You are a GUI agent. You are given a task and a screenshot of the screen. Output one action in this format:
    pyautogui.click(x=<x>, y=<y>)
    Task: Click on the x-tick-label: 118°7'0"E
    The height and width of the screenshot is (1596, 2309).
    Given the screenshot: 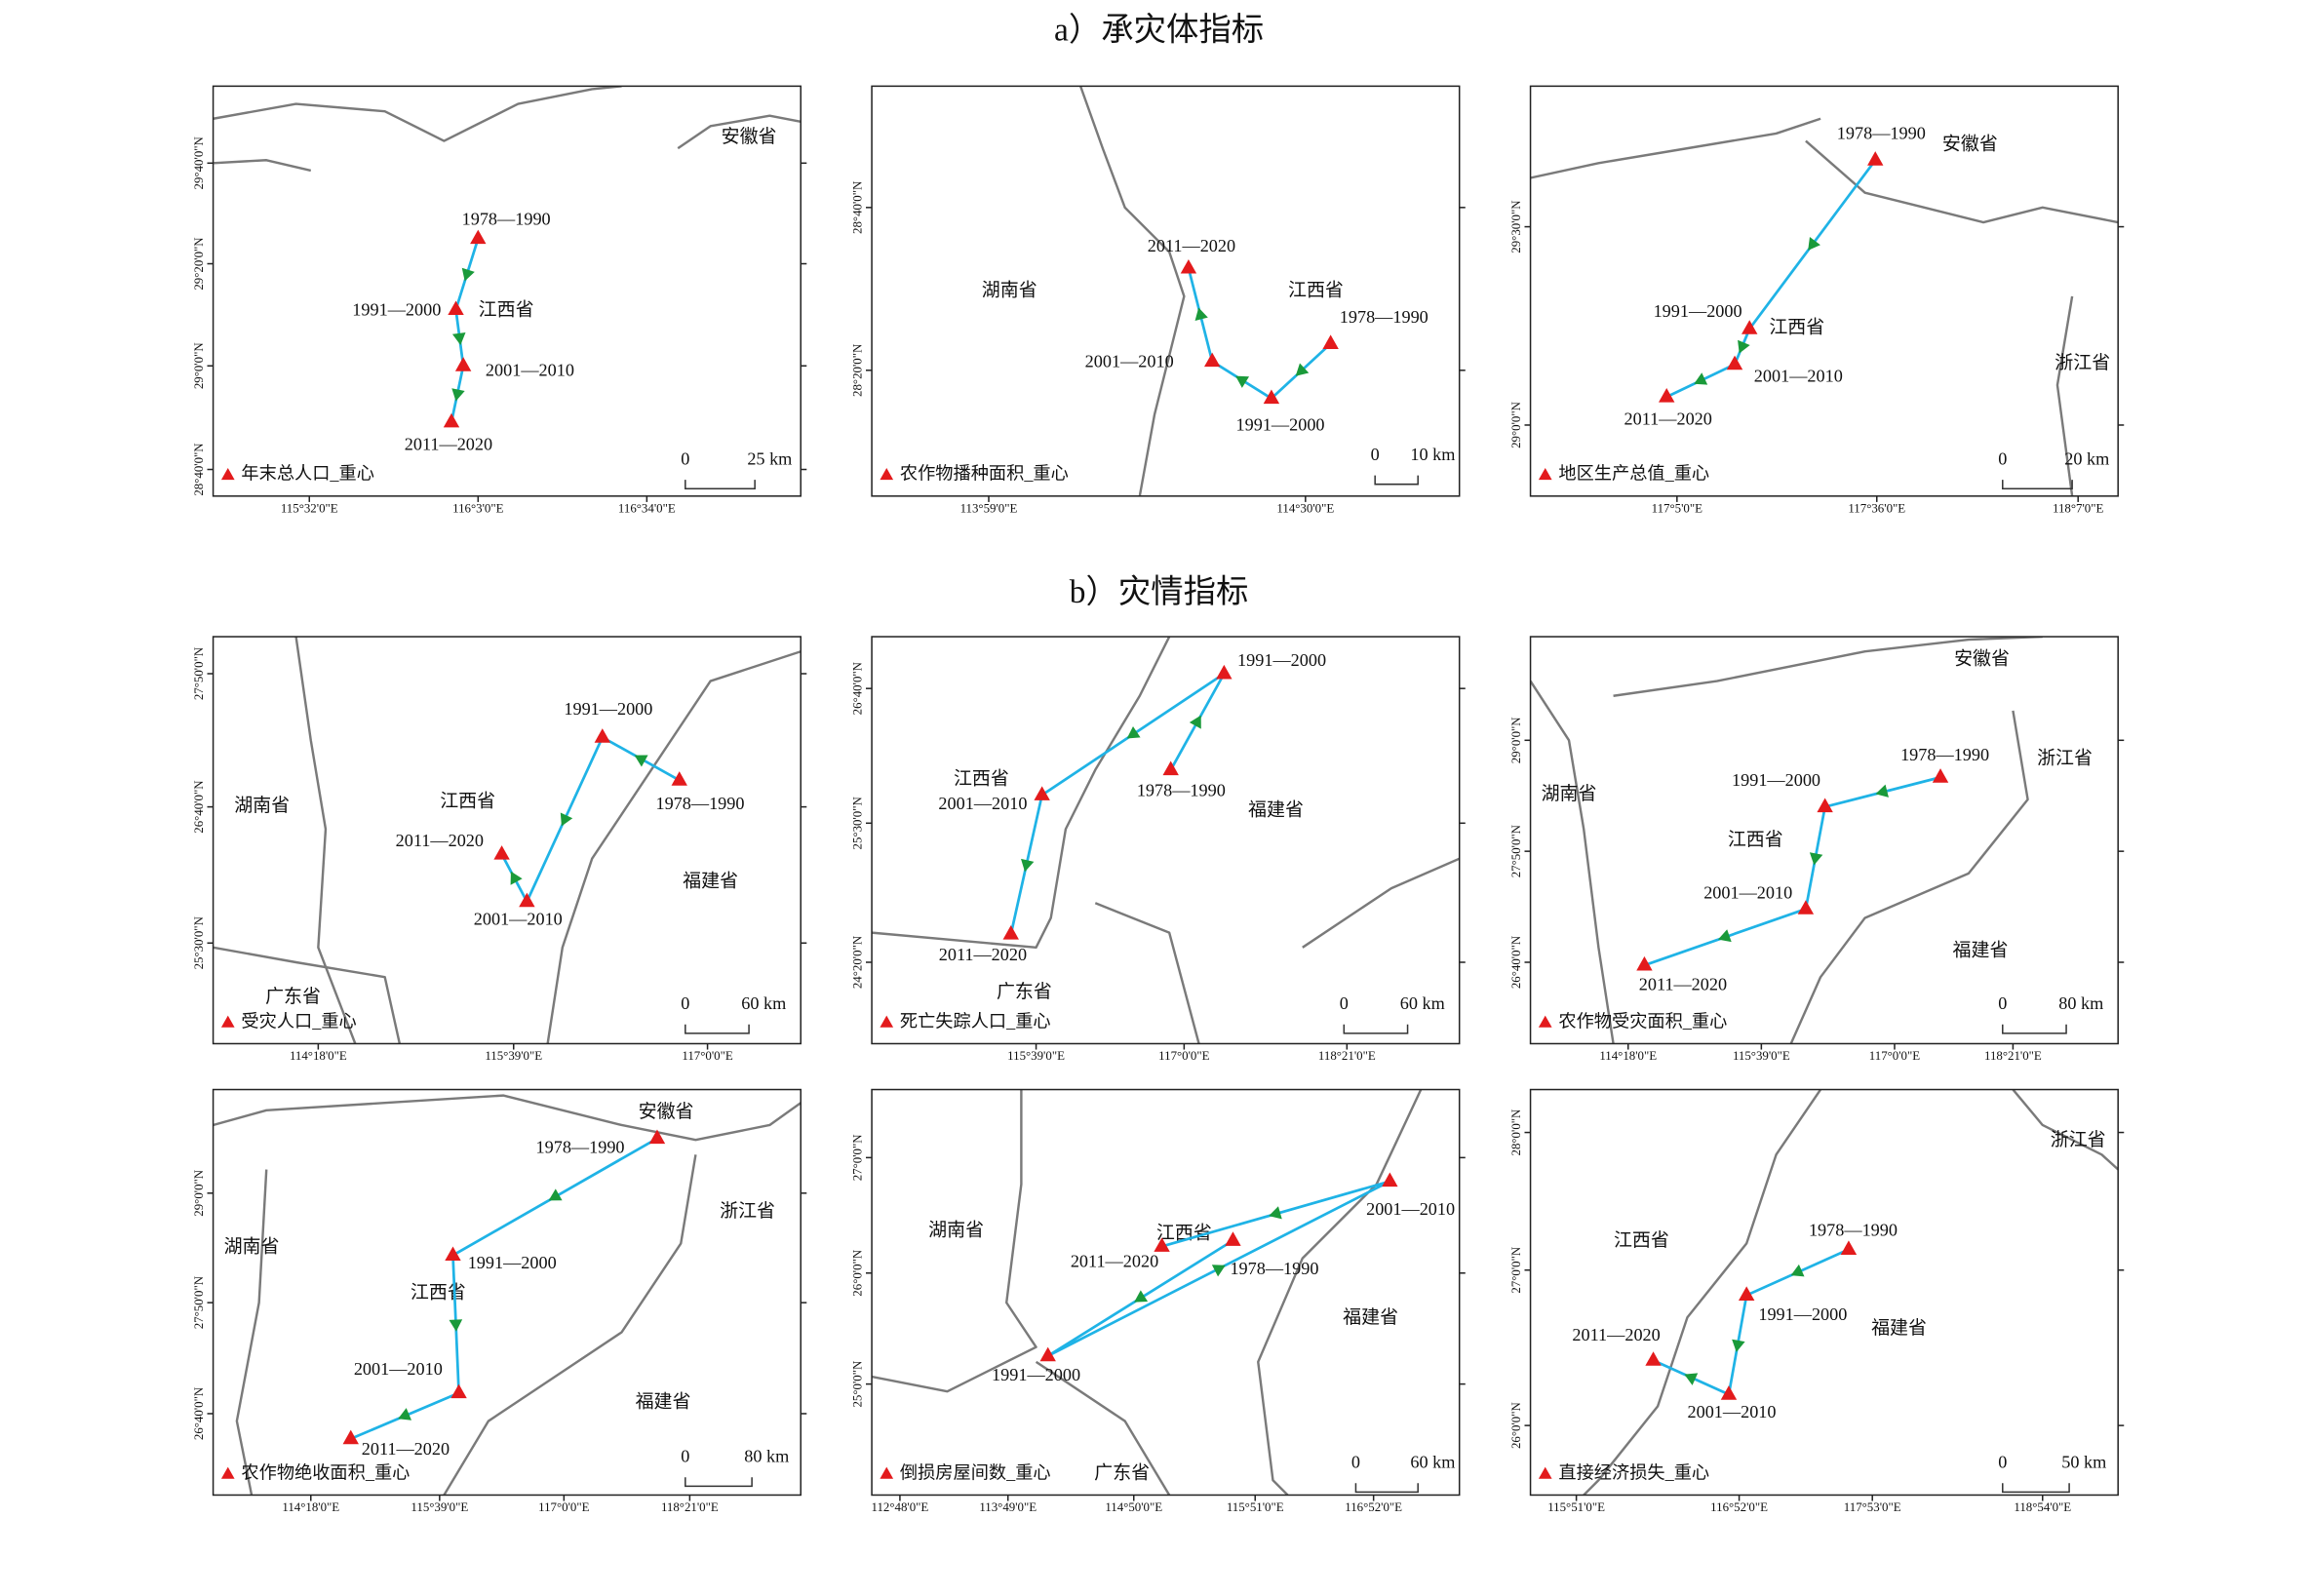 What is the action you would take?
    pyautogui.click(x=2078, y=508)
    